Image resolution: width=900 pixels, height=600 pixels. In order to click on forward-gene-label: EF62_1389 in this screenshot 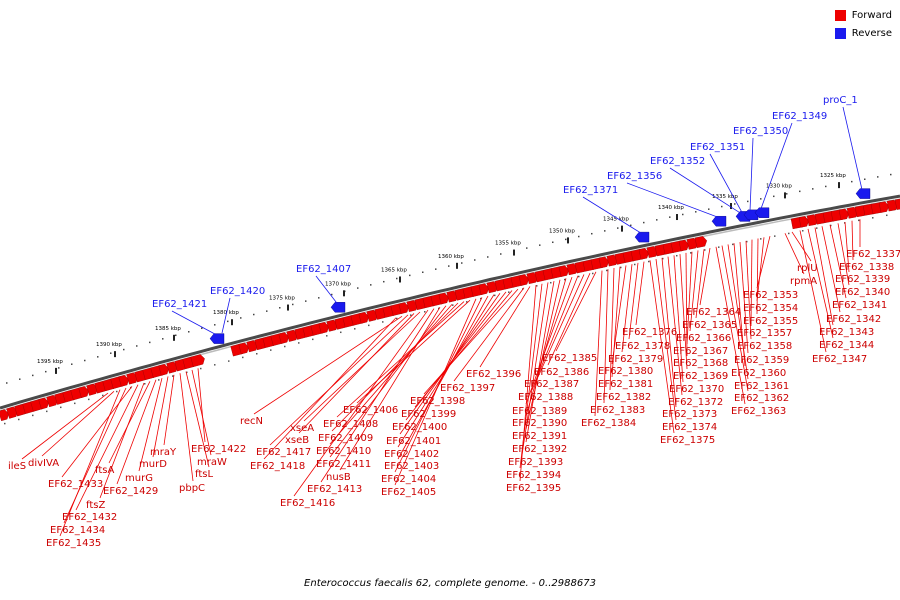, I will do `click(539, 411)`.